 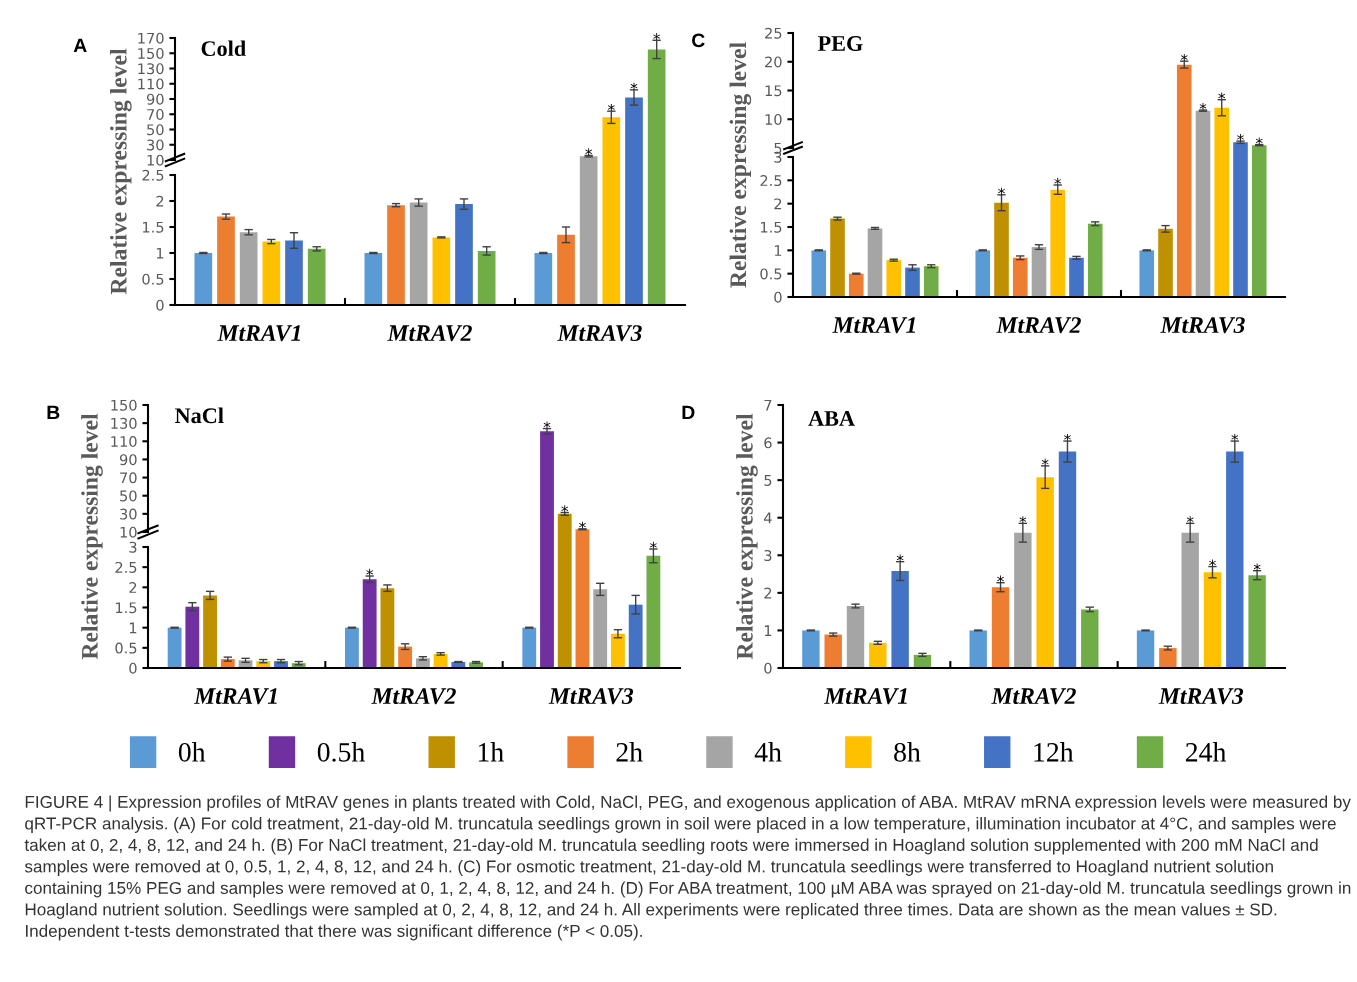 I want to click on y-tick-label: 150, so click(x=124, y=405).